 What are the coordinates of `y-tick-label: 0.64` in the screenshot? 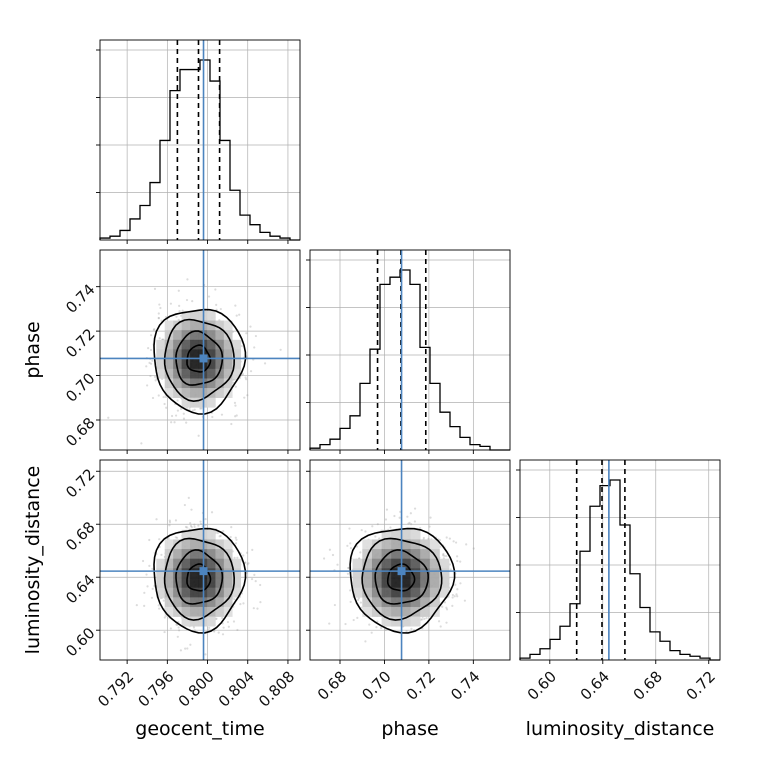 It's located at (80, 589).